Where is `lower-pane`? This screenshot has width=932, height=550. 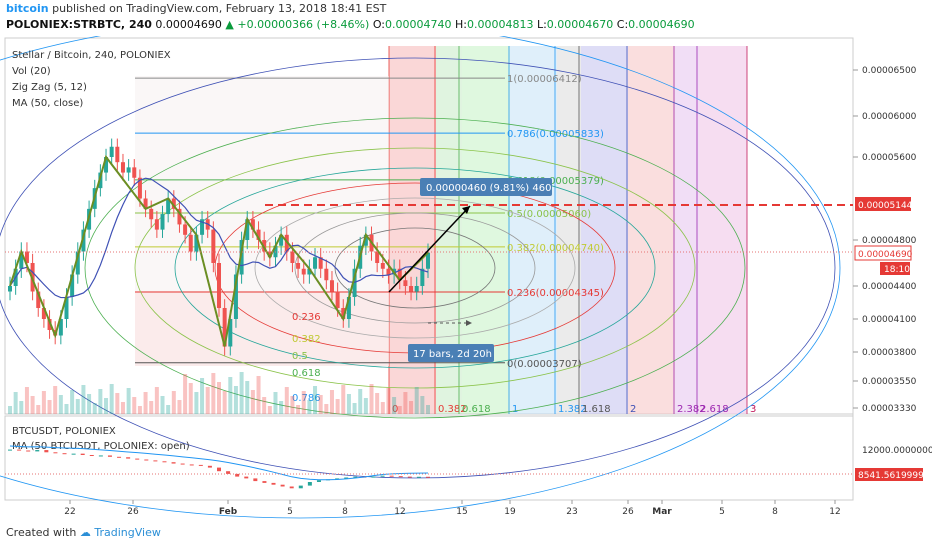
lower-pane is located at coordinates (429, 458).